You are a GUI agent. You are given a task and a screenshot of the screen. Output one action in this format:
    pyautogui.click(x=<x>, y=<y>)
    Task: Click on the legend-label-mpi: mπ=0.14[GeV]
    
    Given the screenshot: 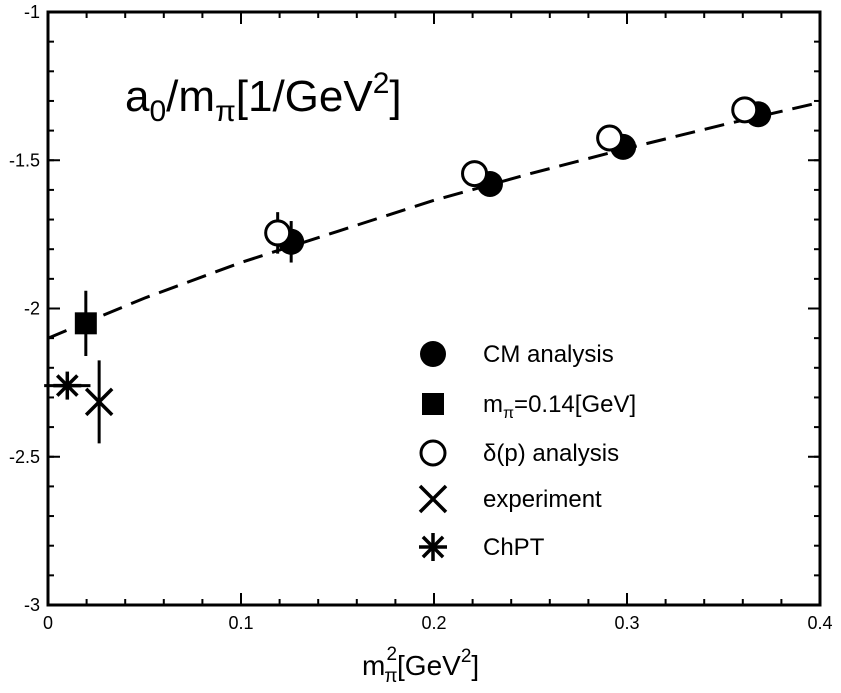 What is the action you would take?
    pyautogui.click(x=559, y=406)
    